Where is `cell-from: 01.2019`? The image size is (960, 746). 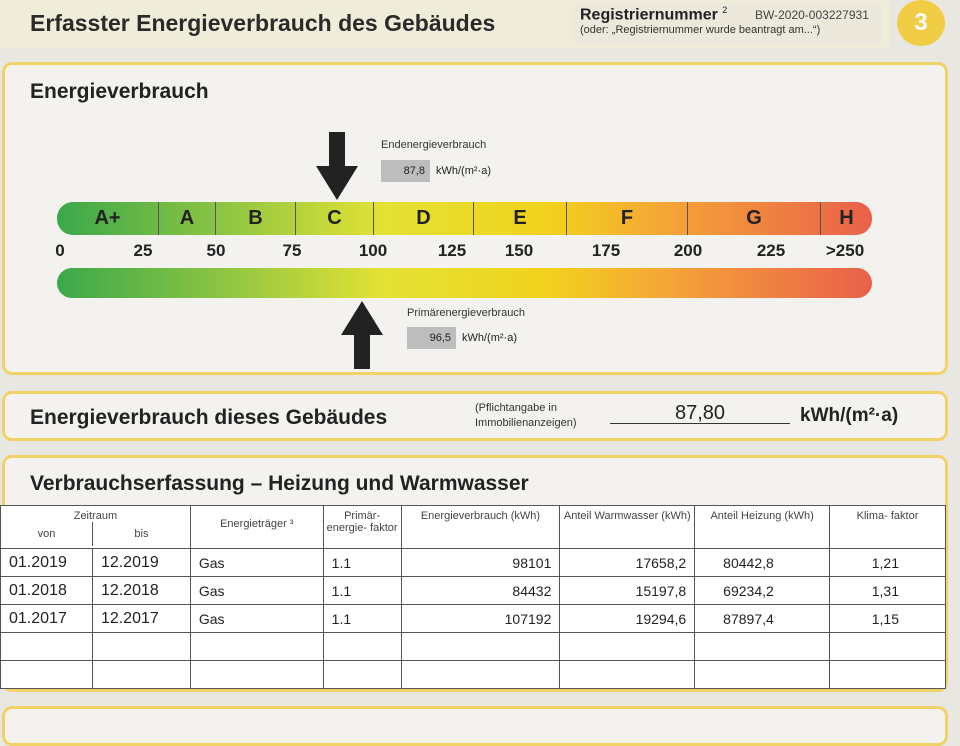
cell-from: 01.2019 is located at coordinates (46, 562).